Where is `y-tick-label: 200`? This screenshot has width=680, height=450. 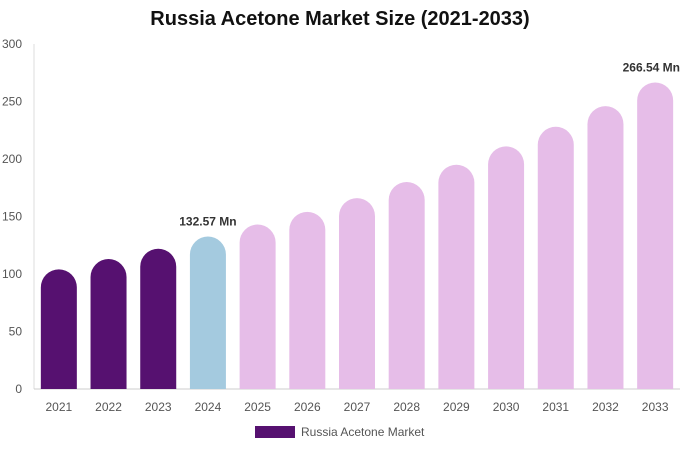
y-tick-label: 200 is located at coordinates (12, 159).